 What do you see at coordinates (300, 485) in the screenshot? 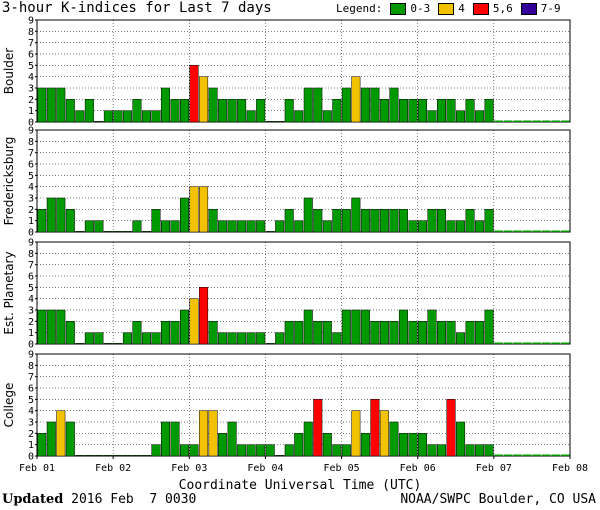
I see `x-axis-title: Coordinate Universal Time (UTC)` at bounding box center [300, 485].